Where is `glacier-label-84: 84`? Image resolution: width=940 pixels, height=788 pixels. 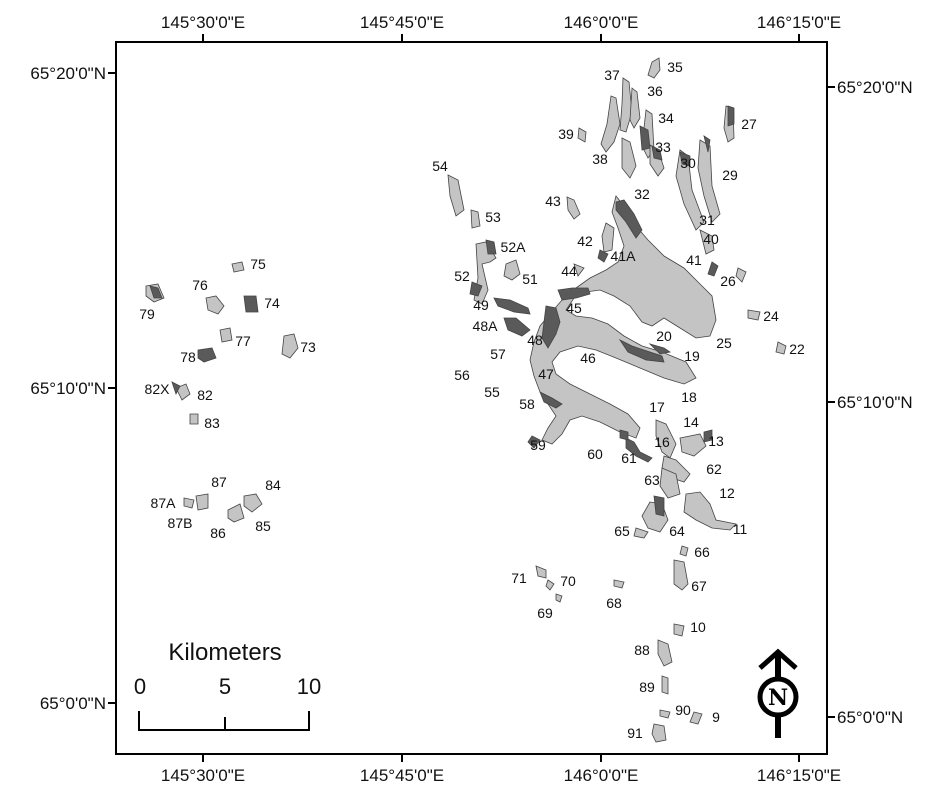 glacier-label-84: 84 is located at coordinates (273, 485).